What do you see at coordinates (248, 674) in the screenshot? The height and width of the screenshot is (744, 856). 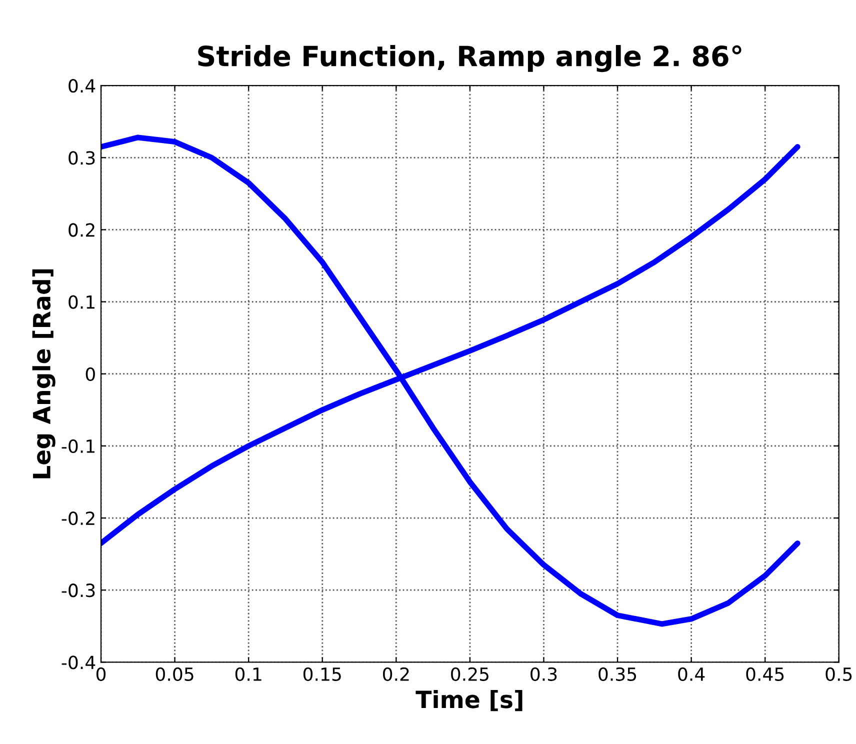 I see `x-tick-label: 0.1` at bounding box center [248, 674].